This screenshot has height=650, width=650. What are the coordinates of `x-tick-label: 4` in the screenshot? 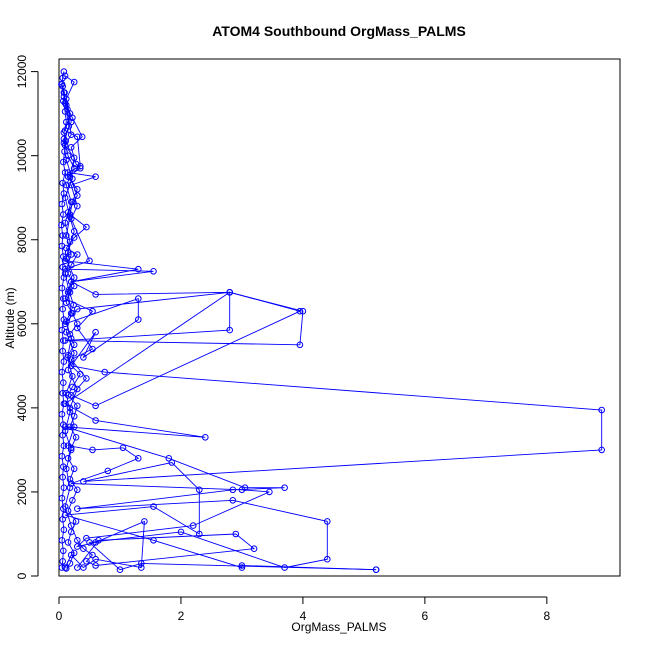 It's located at (303, 616).